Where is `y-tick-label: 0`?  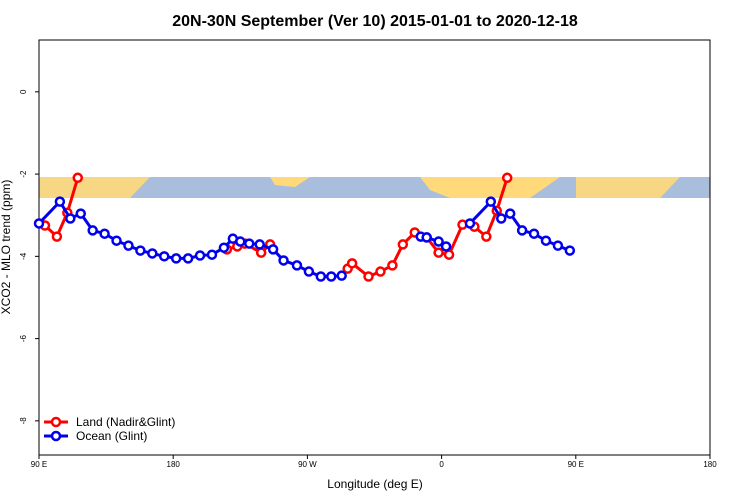 y-tick-label: 0 is located at coordinates (23, 91).